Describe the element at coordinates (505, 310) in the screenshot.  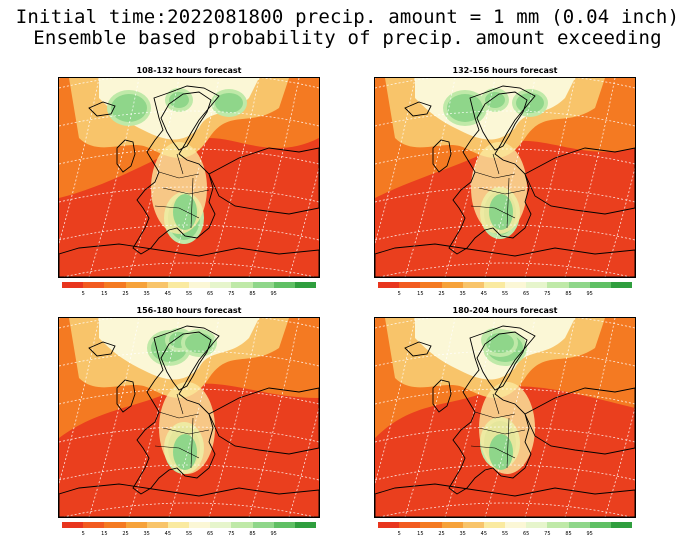
I see `panel-title: 180-204 hours forecast` at that location.